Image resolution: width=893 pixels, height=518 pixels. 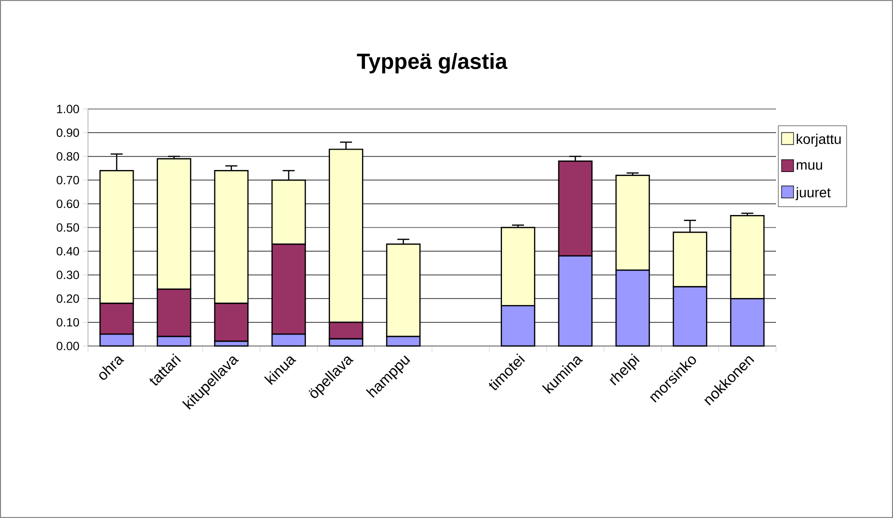 I want to click on y-tick-label: 0.70, so click(x=68, y=180).